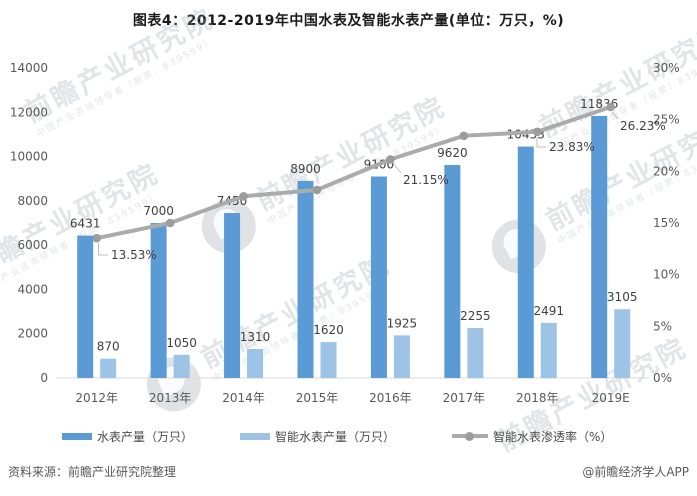 The width and height of the screenshot is (697, 496). Describe the element at coordinates (549, 311) in the screenshot. I see `smart-meter-value-label: 2491` at that location.